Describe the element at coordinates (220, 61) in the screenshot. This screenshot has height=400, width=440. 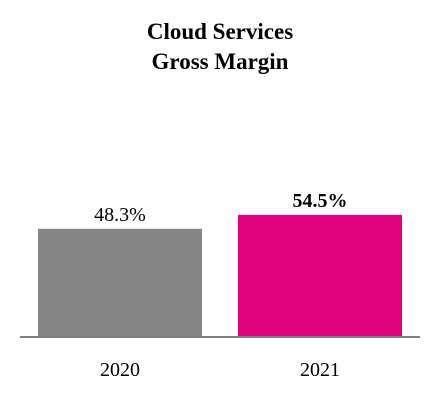
I see `chart-title-line-2: Gross Margin` at that location.